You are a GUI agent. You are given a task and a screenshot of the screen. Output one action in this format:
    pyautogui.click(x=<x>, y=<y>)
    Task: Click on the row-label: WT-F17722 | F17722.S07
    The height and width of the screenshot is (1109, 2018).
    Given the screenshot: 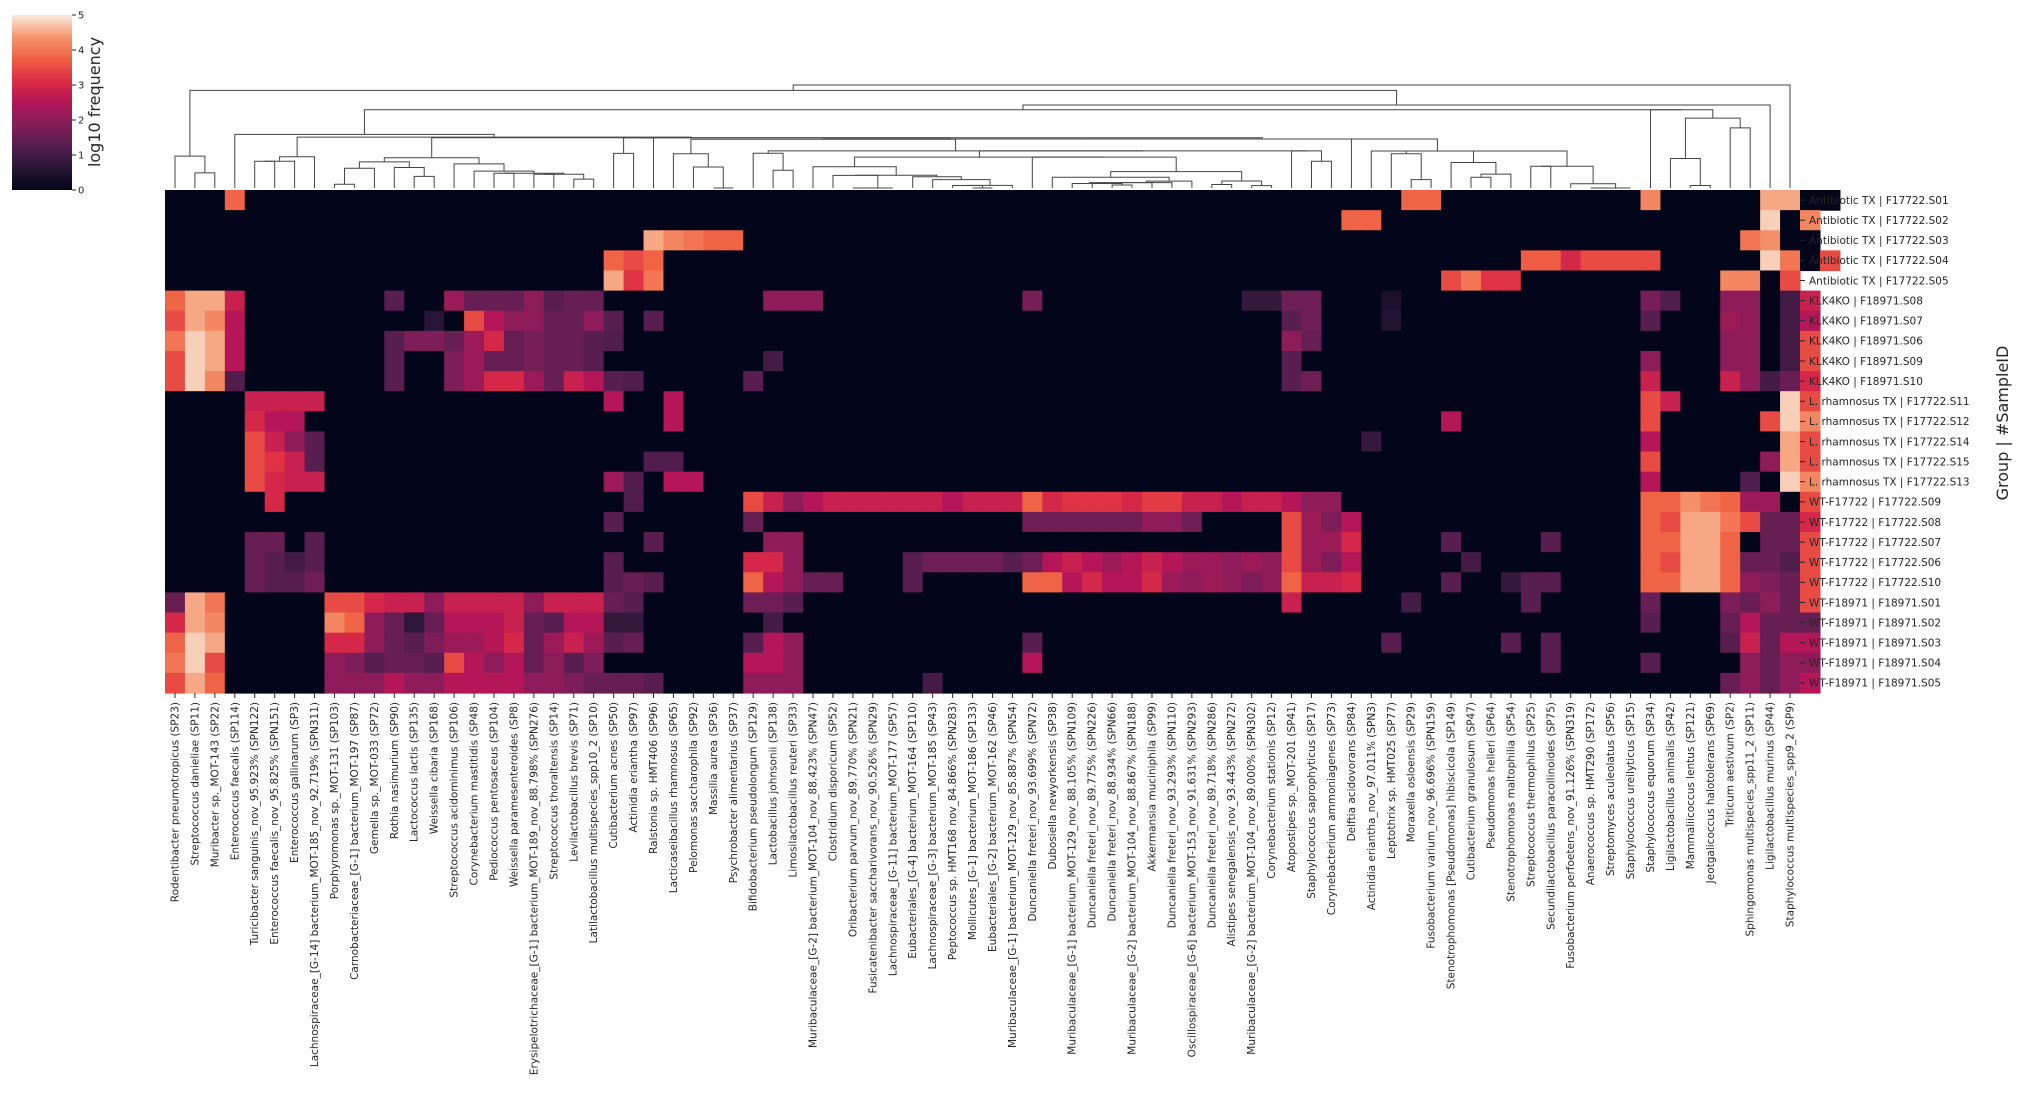 What is the action you would take?
    pyautogui.click(x=1875, y=543)
    